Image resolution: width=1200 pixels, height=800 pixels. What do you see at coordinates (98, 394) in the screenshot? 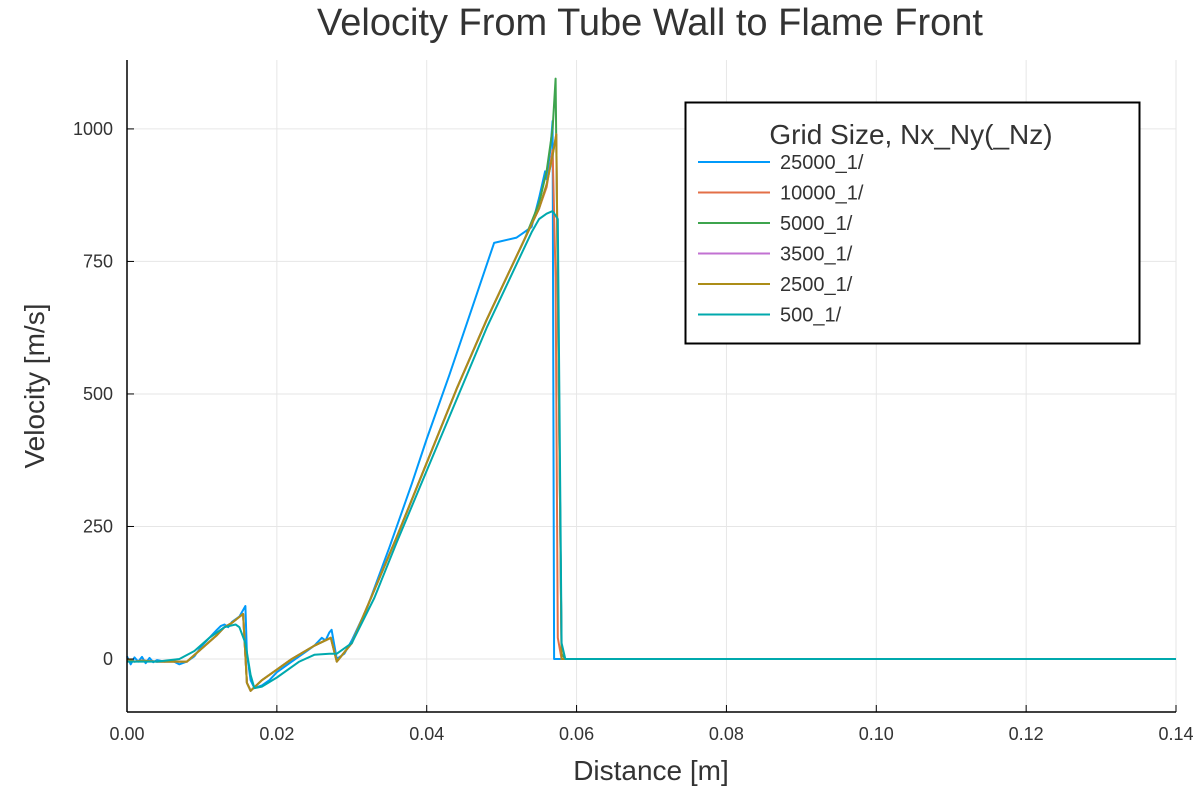
I see `y-tick-label: 500` at bounding box center [98, 394].